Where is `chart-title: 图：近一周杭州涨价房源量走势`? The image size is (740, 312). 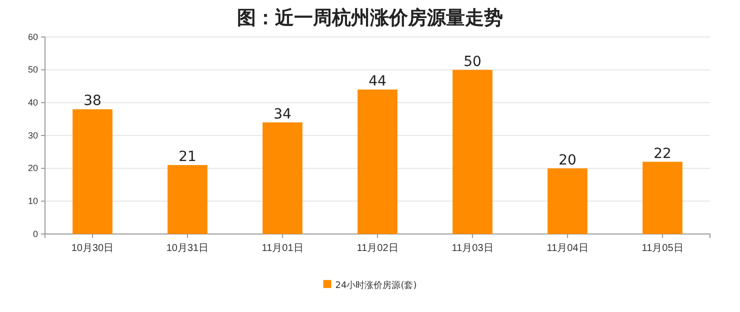
chart-title: 图：近一周杭州涨价房源量走势 is located at coordinates (370, 18).